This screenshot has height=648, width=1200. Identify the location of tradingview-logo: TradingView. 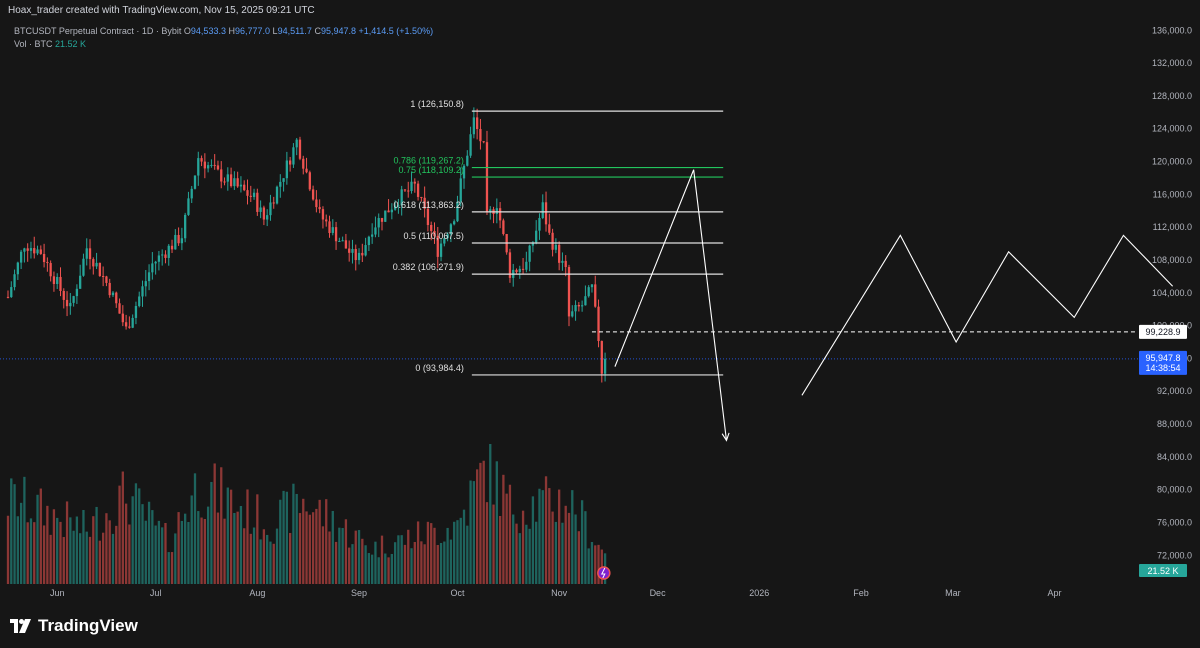
(74, 626).